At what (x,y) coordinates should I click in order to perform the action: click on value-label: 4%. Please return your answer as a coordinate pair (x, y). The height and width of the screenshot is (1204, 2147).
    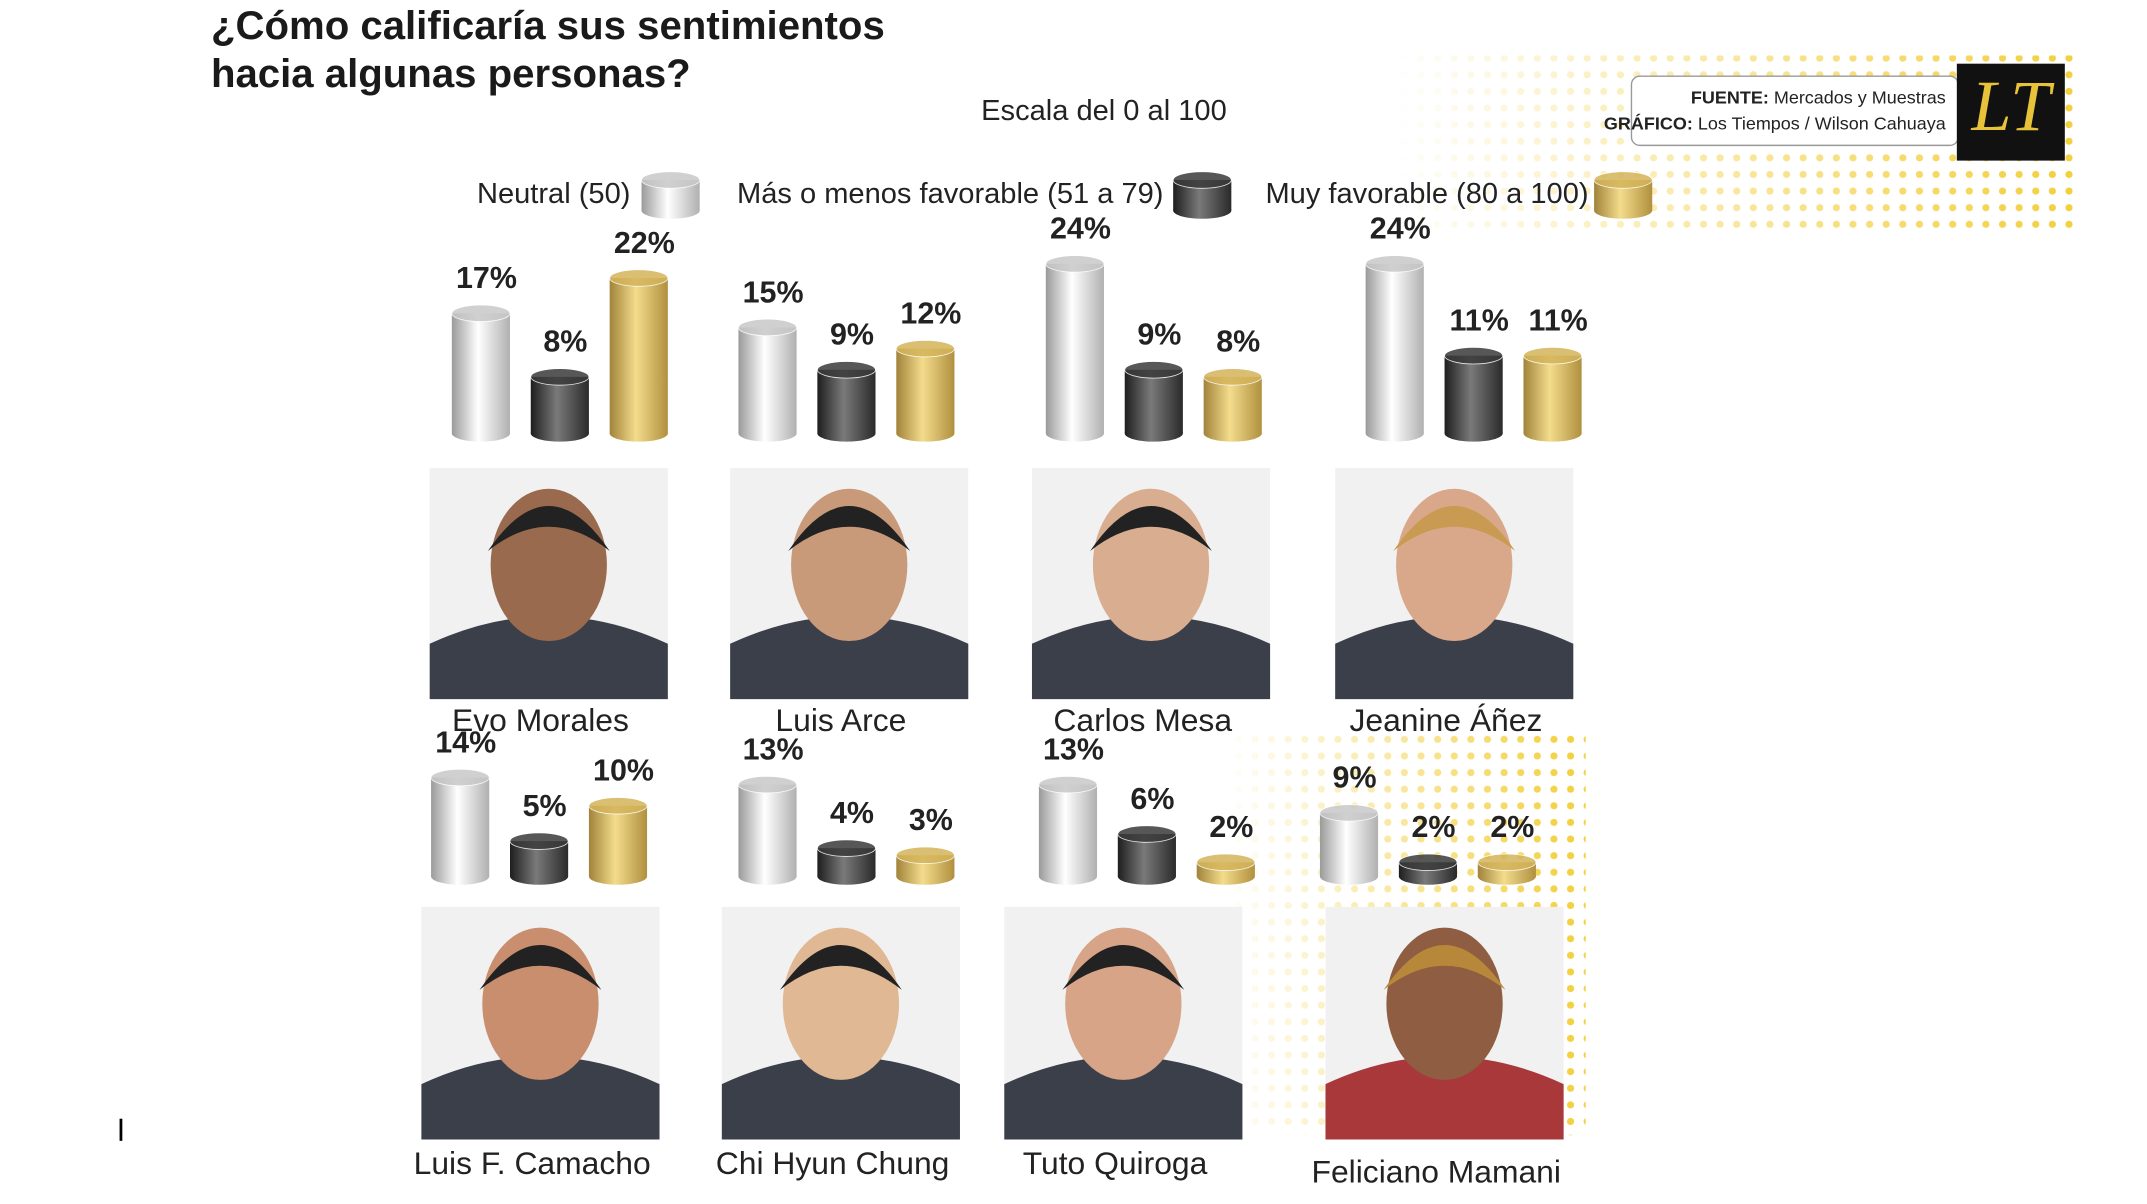
    Looking at the image, I should click on (852, 813).